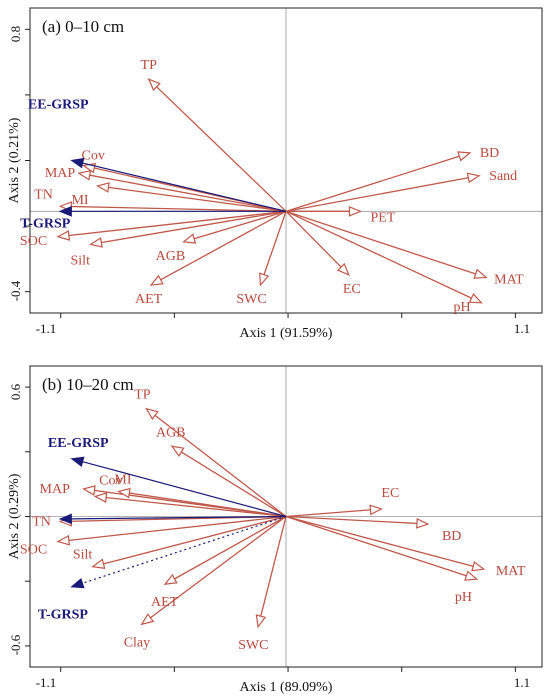 The width and height of the screenshot is (550, 700). Describe the element at coordinates (511, 571) in the screenshot. I see `vector-label: MAT` at that location.